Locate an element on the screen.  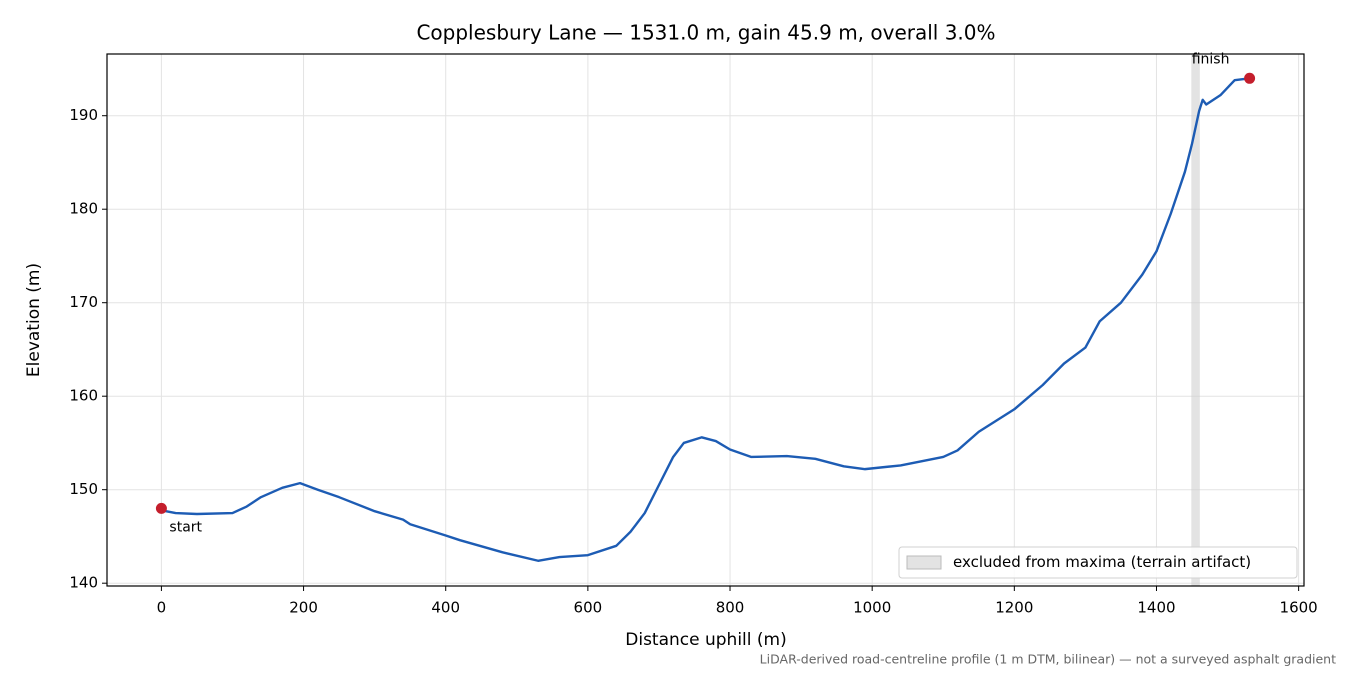
x-tick-label: 1000 is located at coordinates (872, 608).